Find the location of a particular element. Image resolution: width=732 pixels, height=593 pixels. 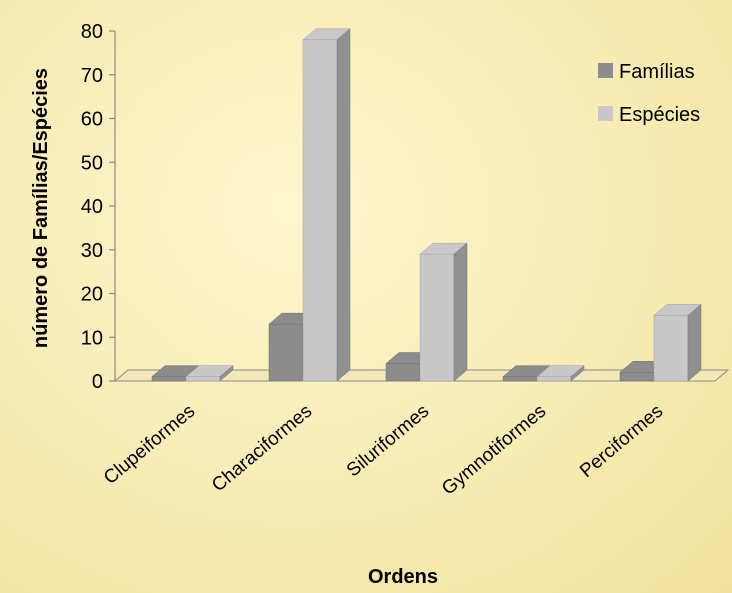

y-tick-label: 80 is located at coordinates (92, 32).